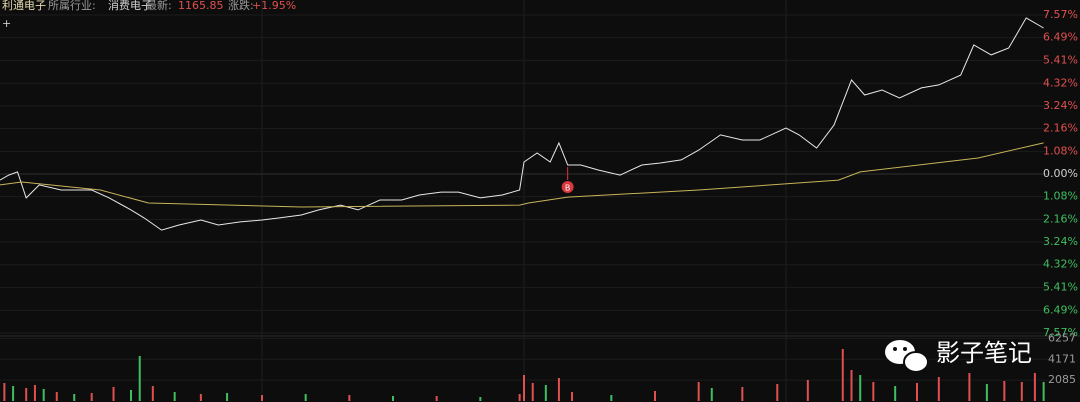 The width and height of the screenshot is (1080, 402). Describe the element at coordinates (130, 6) in the screenshot. I see `industry: 消费电子` at that location.